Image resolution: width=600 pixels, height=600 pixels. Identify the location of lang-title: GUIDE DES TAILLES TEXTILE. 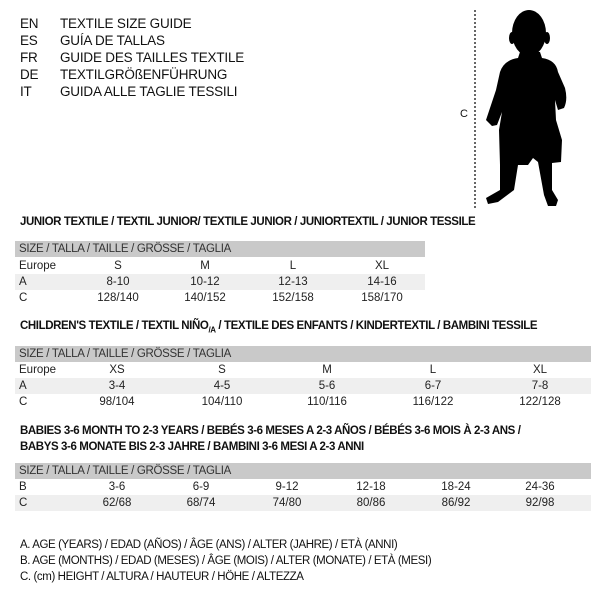
(152, 57).